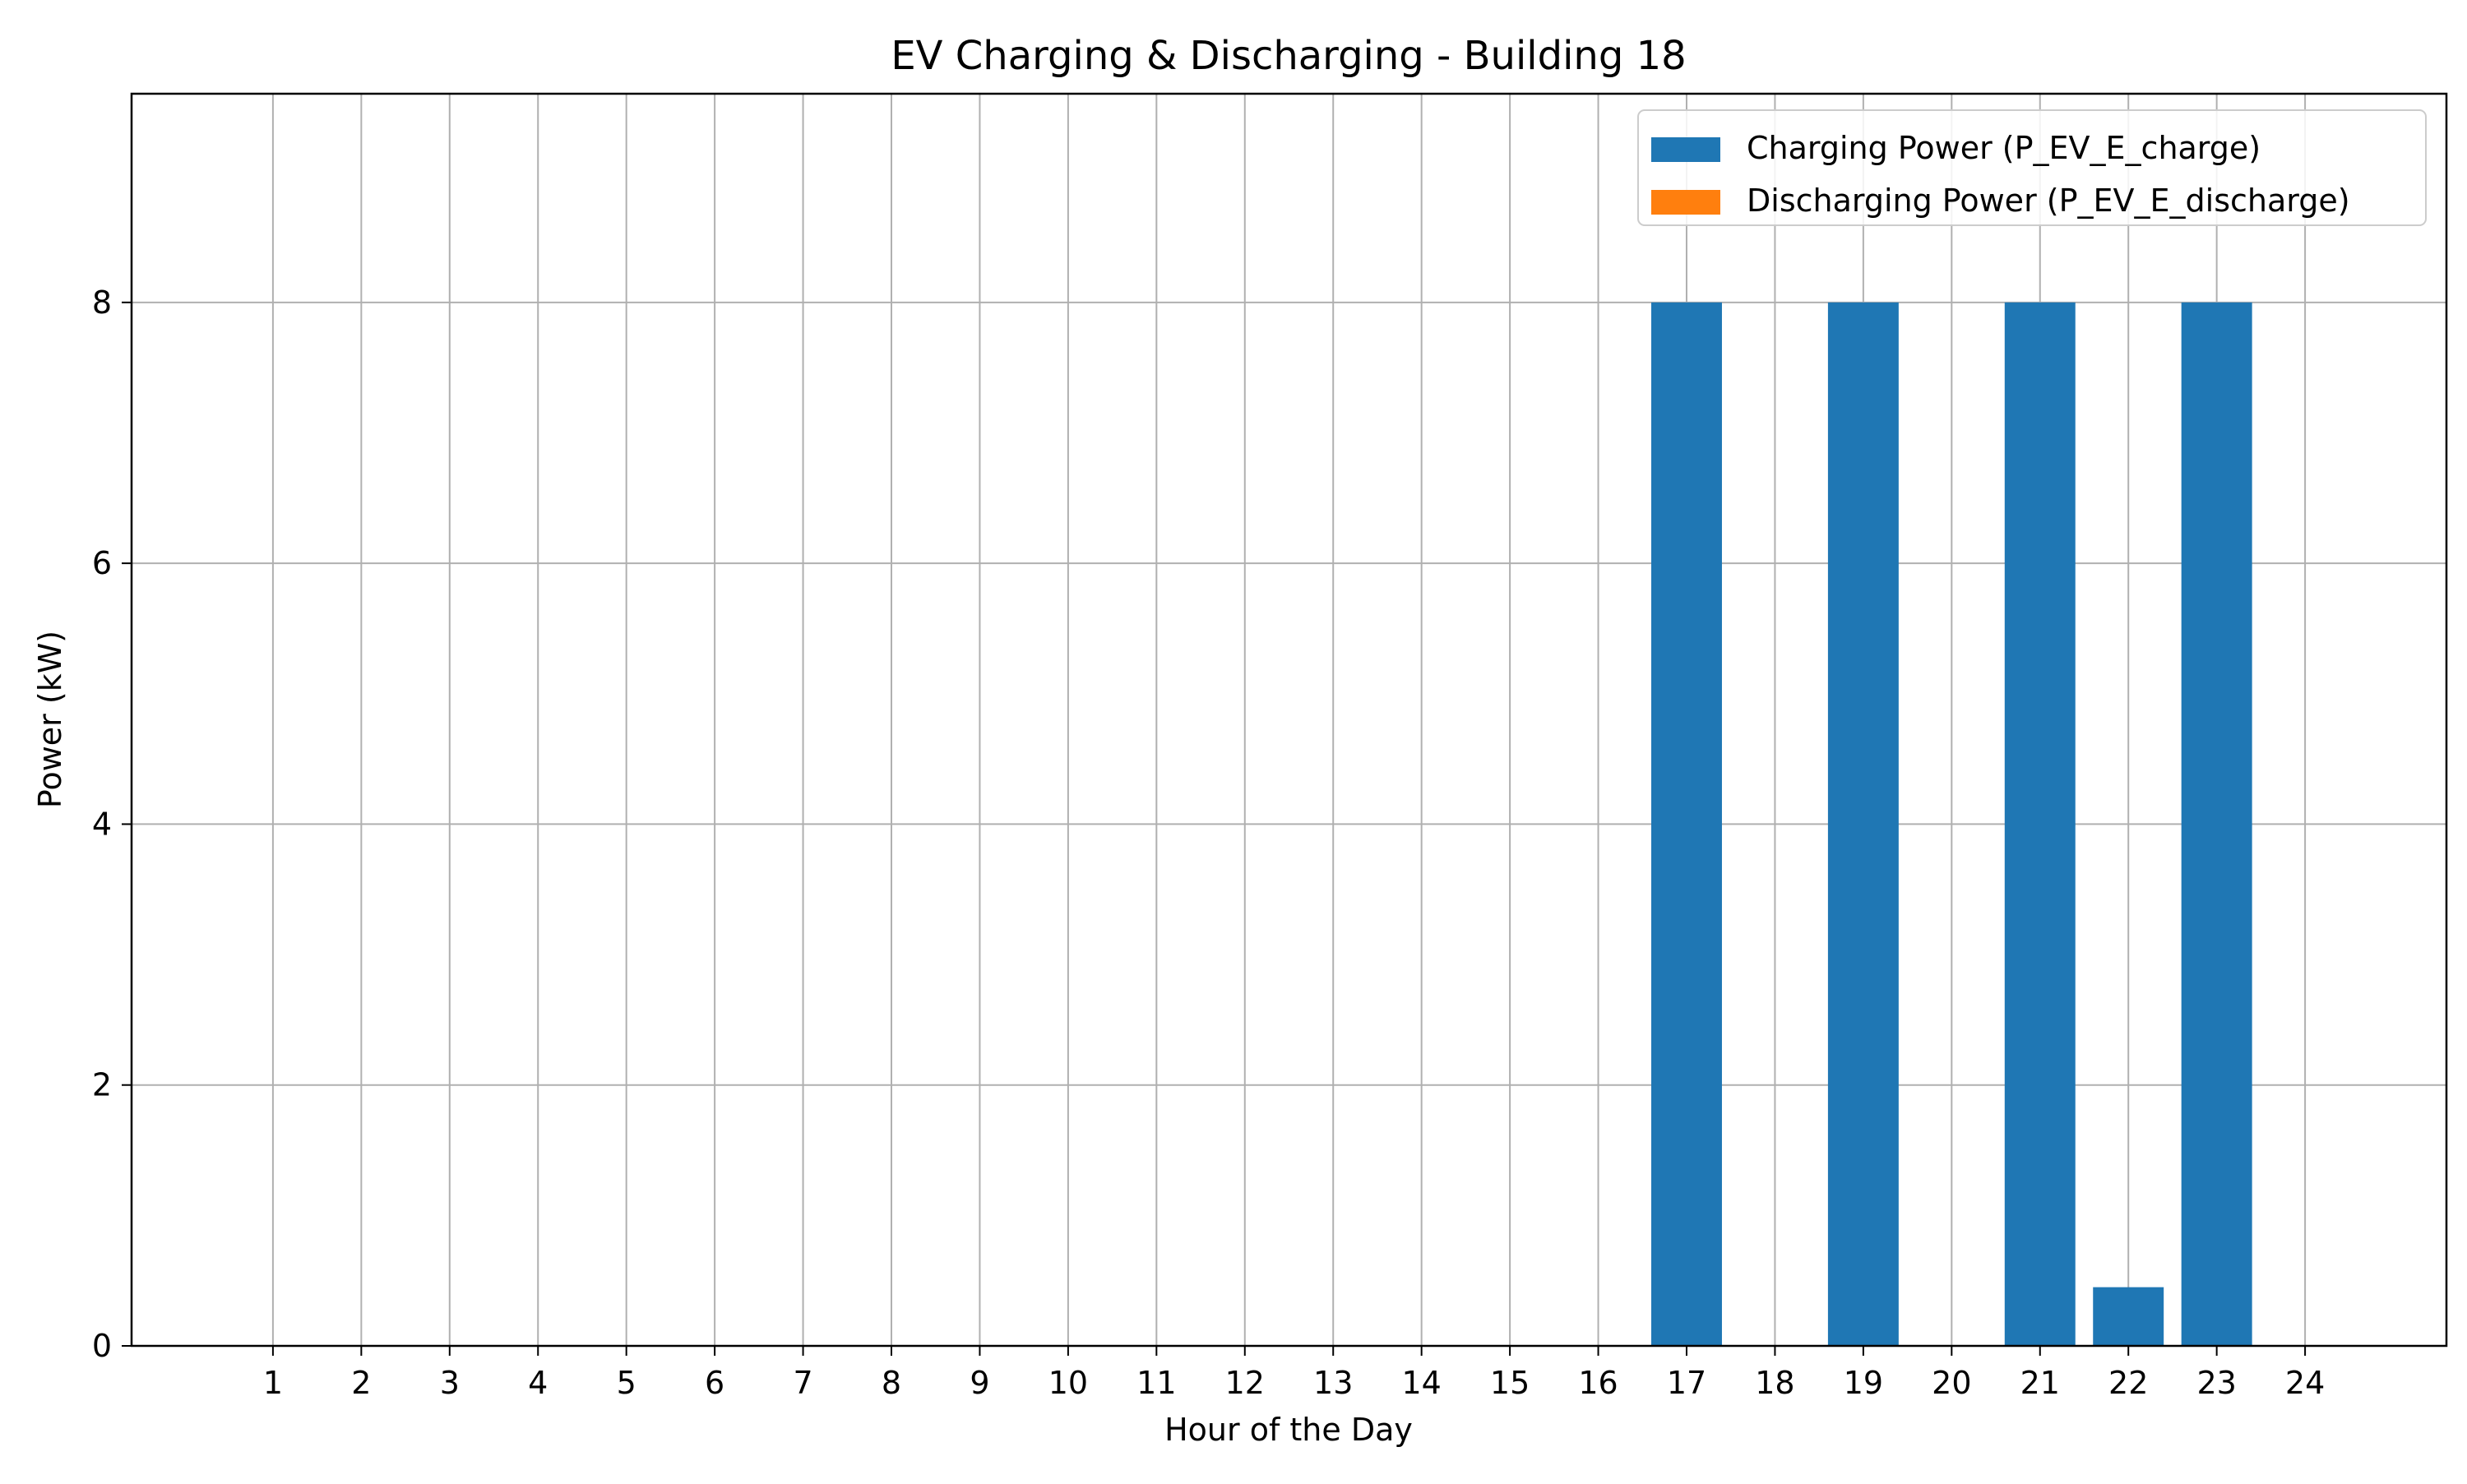 This screenshot has height=1484, width=2467. Describe the element at coordinates (2216, 1383) in the screenshot. I see `x-tick-label: 23` at that location.